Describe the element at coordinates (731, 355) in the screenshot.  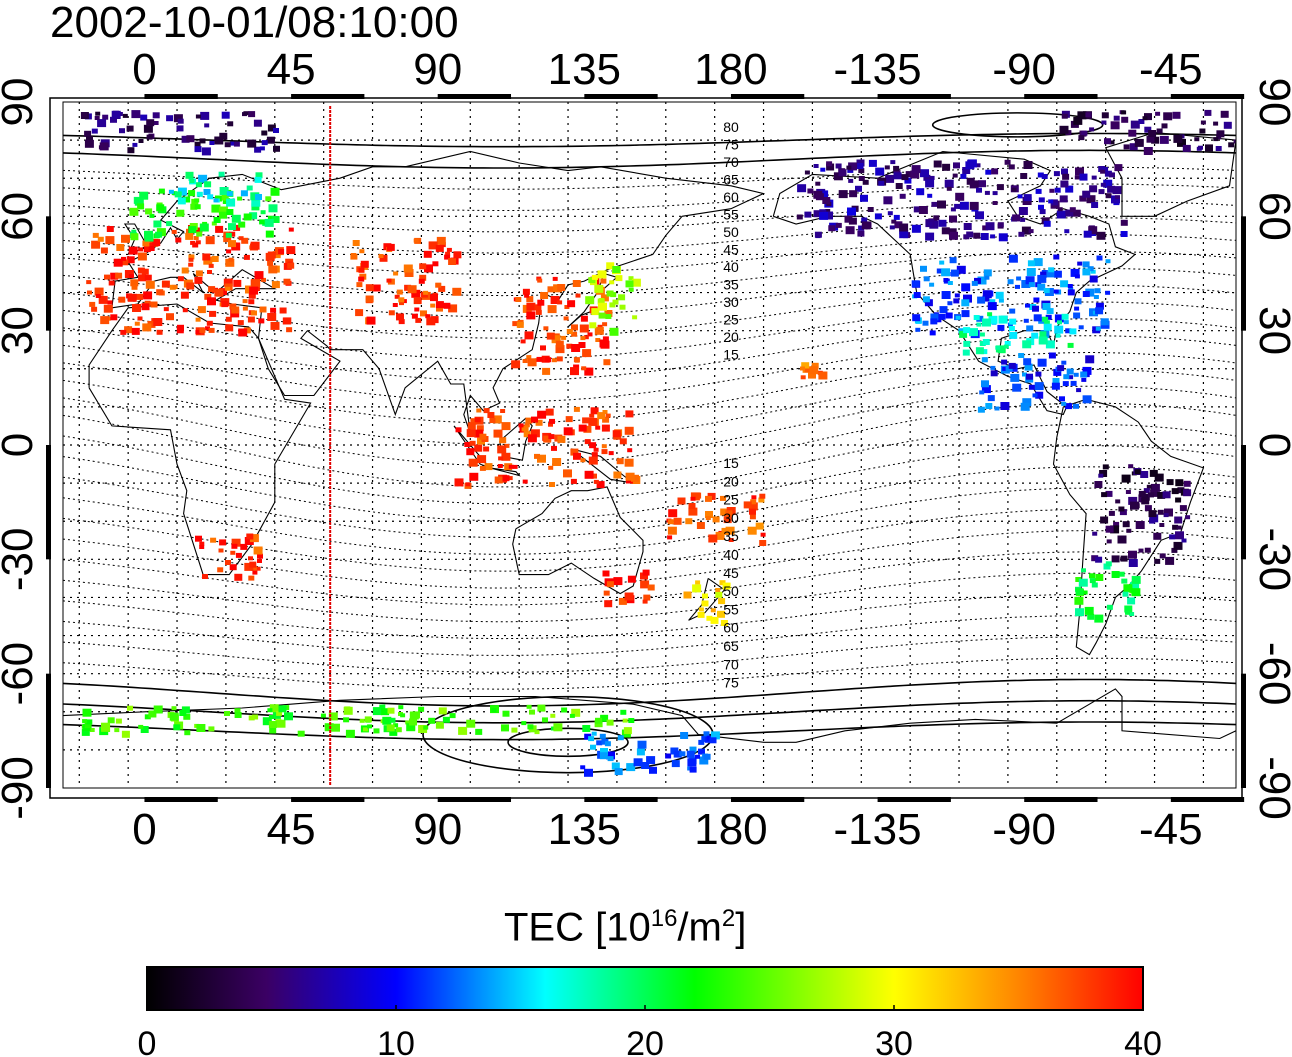
I see `contour-label: 15` at that location.